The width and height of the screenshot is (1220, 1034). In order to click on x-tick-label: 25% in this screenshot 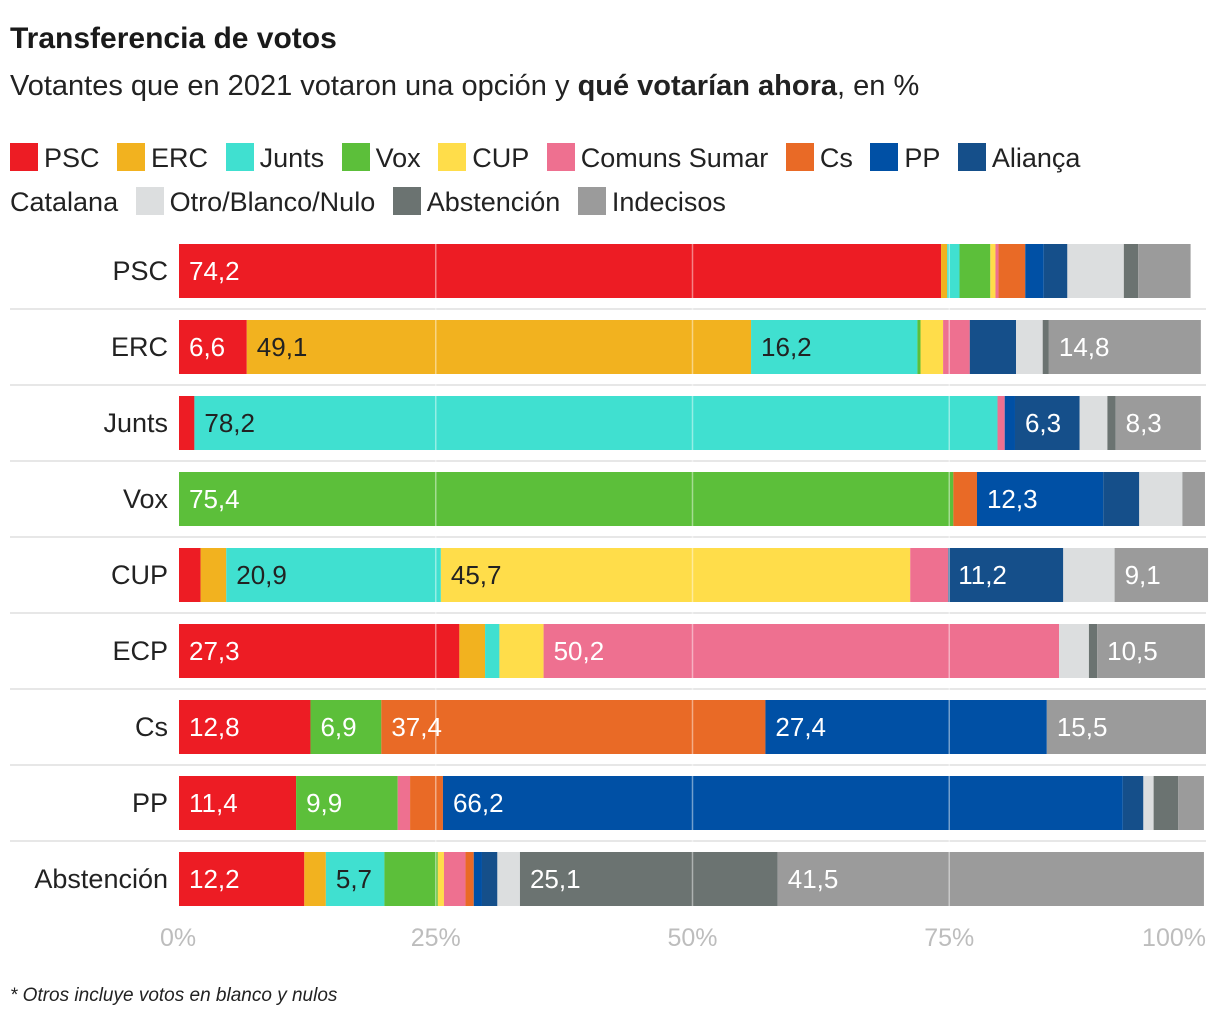, I will do `click(436, 938)`.